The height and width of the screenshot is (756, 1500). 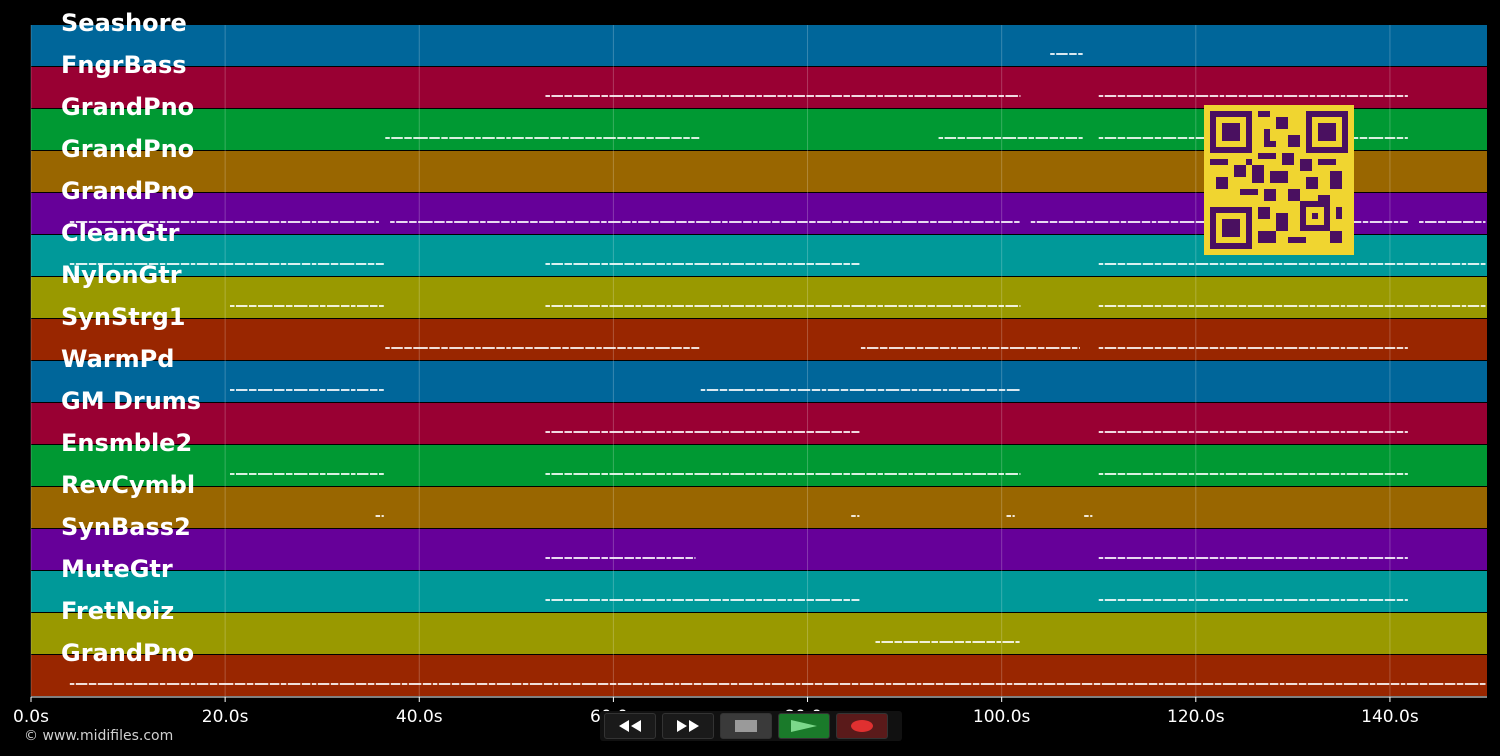 What do you see at coordinates (31, 717) in the screenshot?
I see `tick-label: 0.0s` at bounding box center [31, 717].